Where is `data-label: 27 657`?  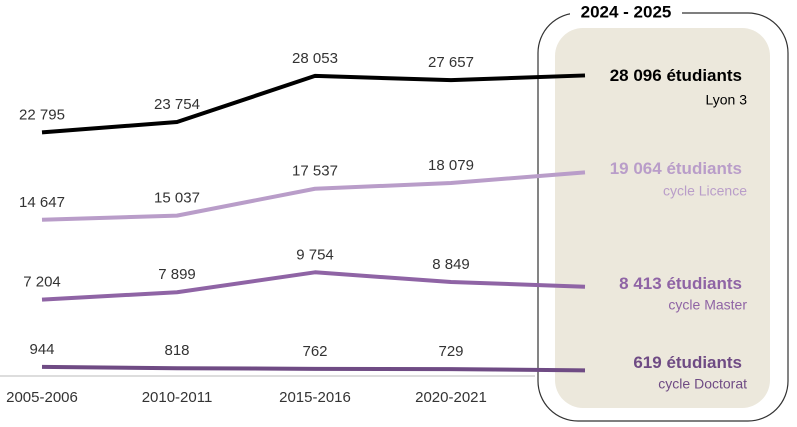 data-label: 27 657 is located at coordinates (451, 62).